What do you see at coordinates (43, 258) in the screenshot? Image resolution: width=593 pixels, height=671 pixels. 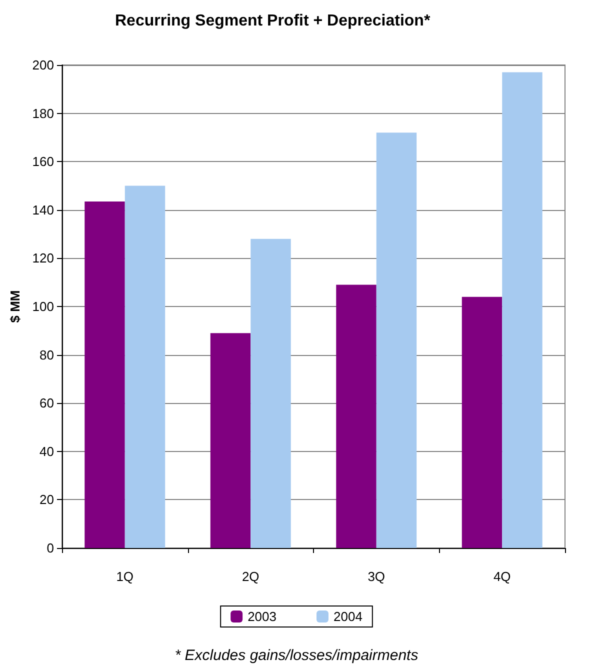 I see `y-tick-label: 120` at bounding box center [43, 258].